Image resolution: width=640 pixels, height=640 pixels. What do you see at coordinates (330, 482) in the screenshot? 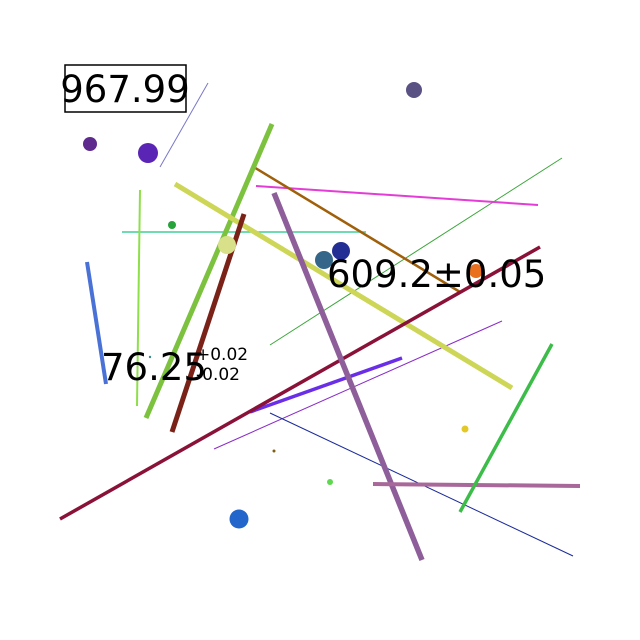
I see `dot-lime` at bounding box center [330, 482].